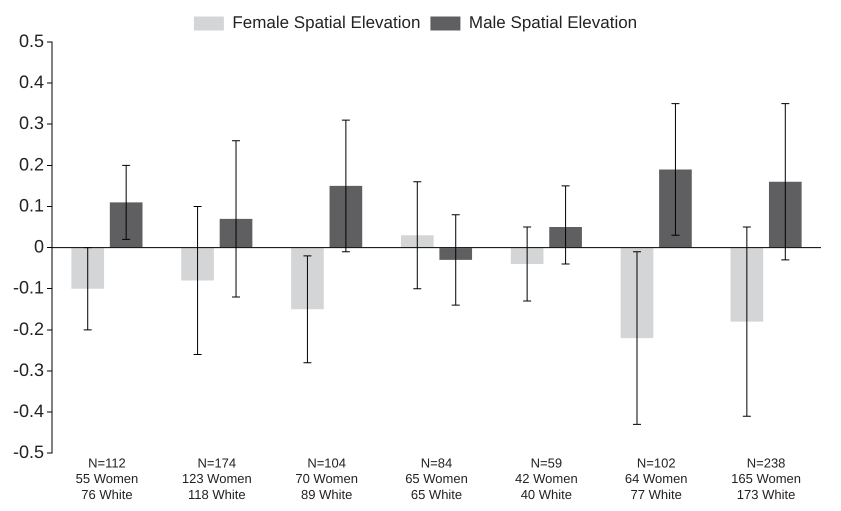  What do you see at coordinates (31, 123) in the screenshot?
I see `y-tick-label: 0.3` at bounding box center [31, 123].